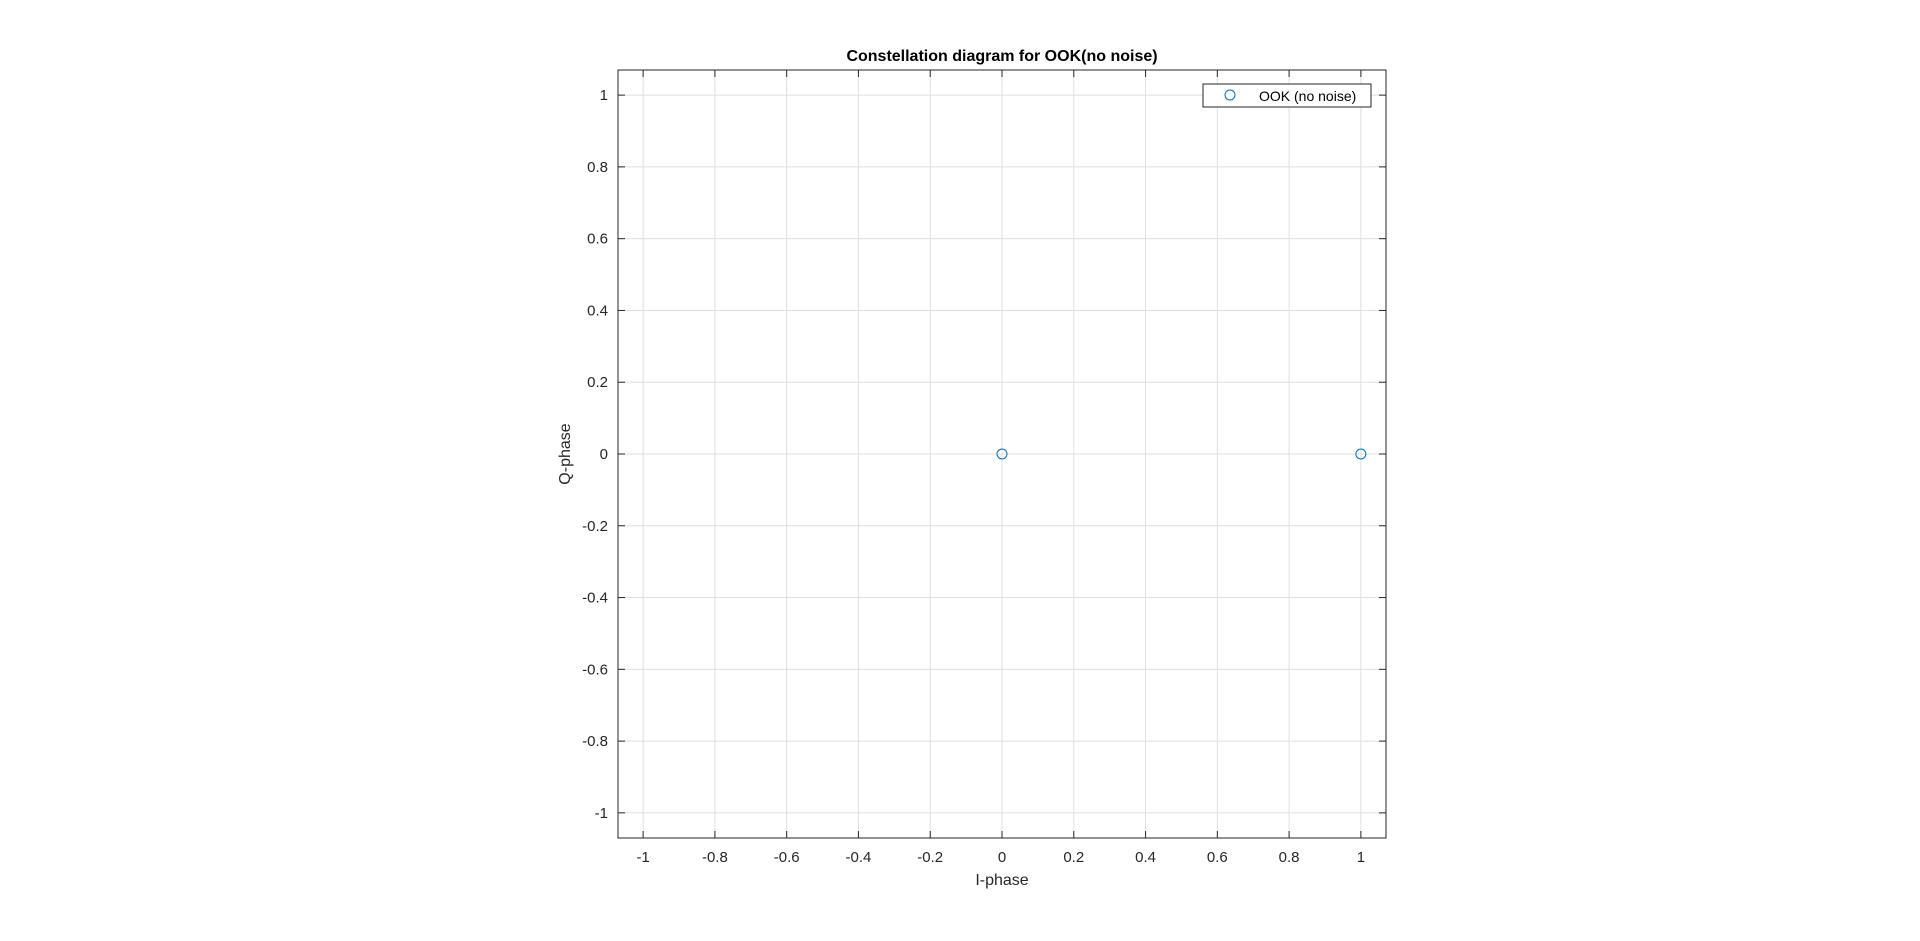  Describe the element at coordinates (715, 857) in the screenshot. I see `x-tick-label: -0.8` at that location.